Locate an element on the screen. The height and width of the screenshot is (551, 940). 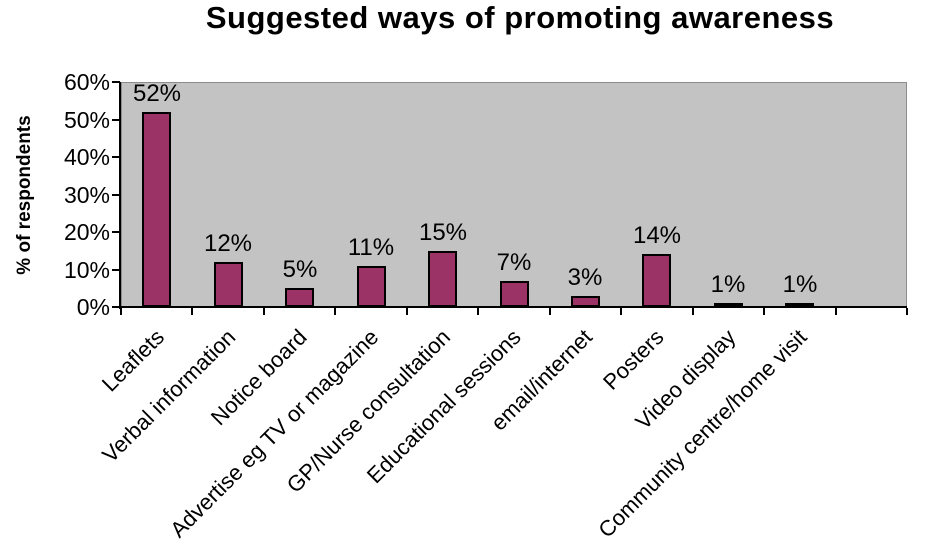
x-category-label: Leaflets is located at coordinates (132, 360).